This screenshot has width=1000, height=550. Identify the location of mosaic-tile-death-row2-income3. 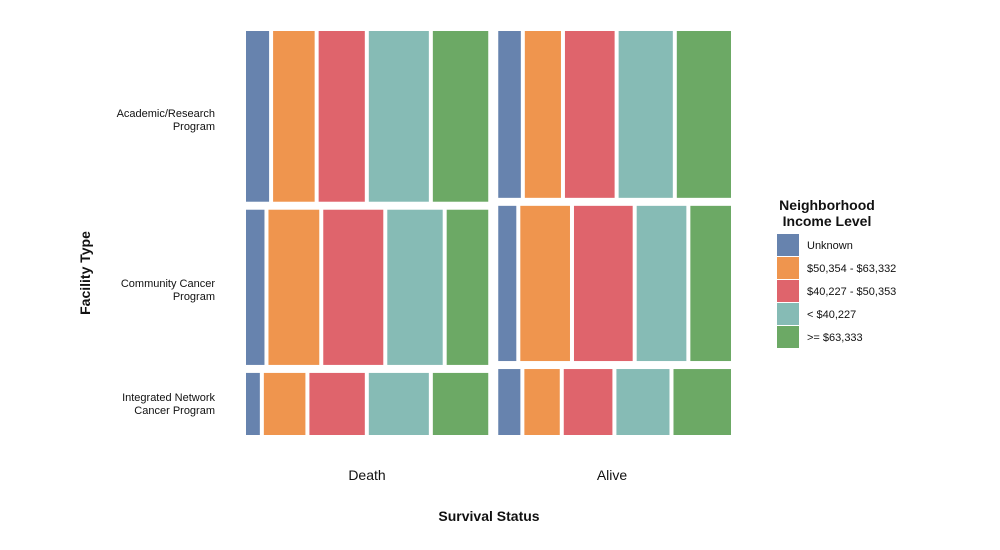
(353, 287).